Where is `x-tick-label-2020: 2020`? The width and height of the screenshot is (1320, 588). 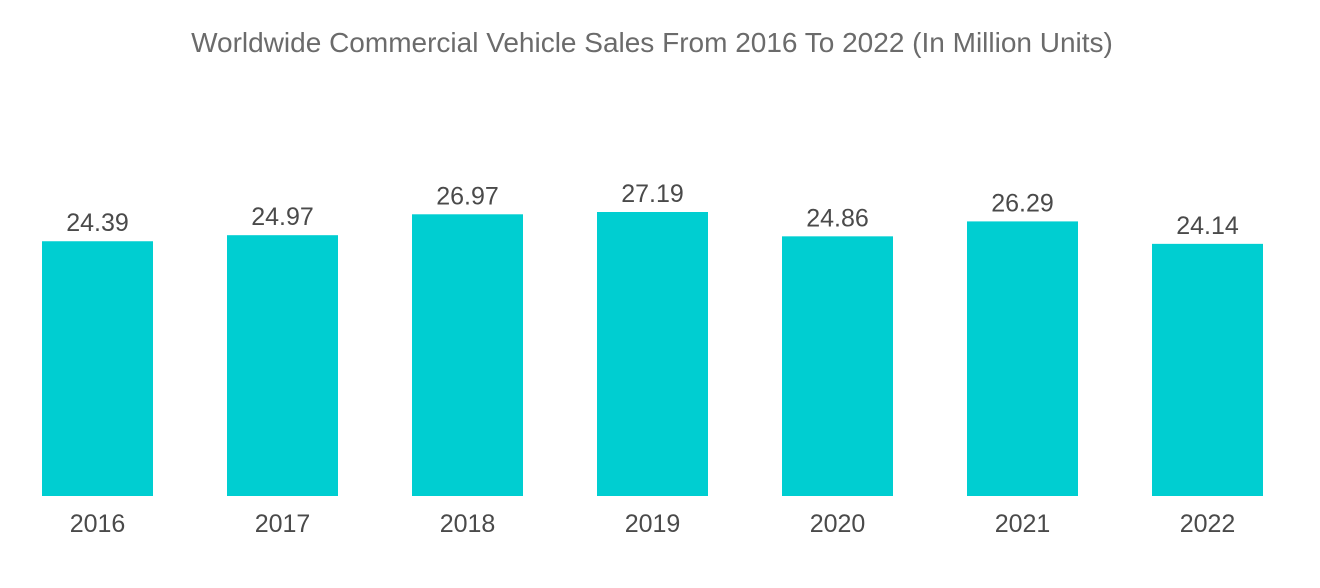
x-tick-label-2020: 2020 is located at coordinates (838, 524).